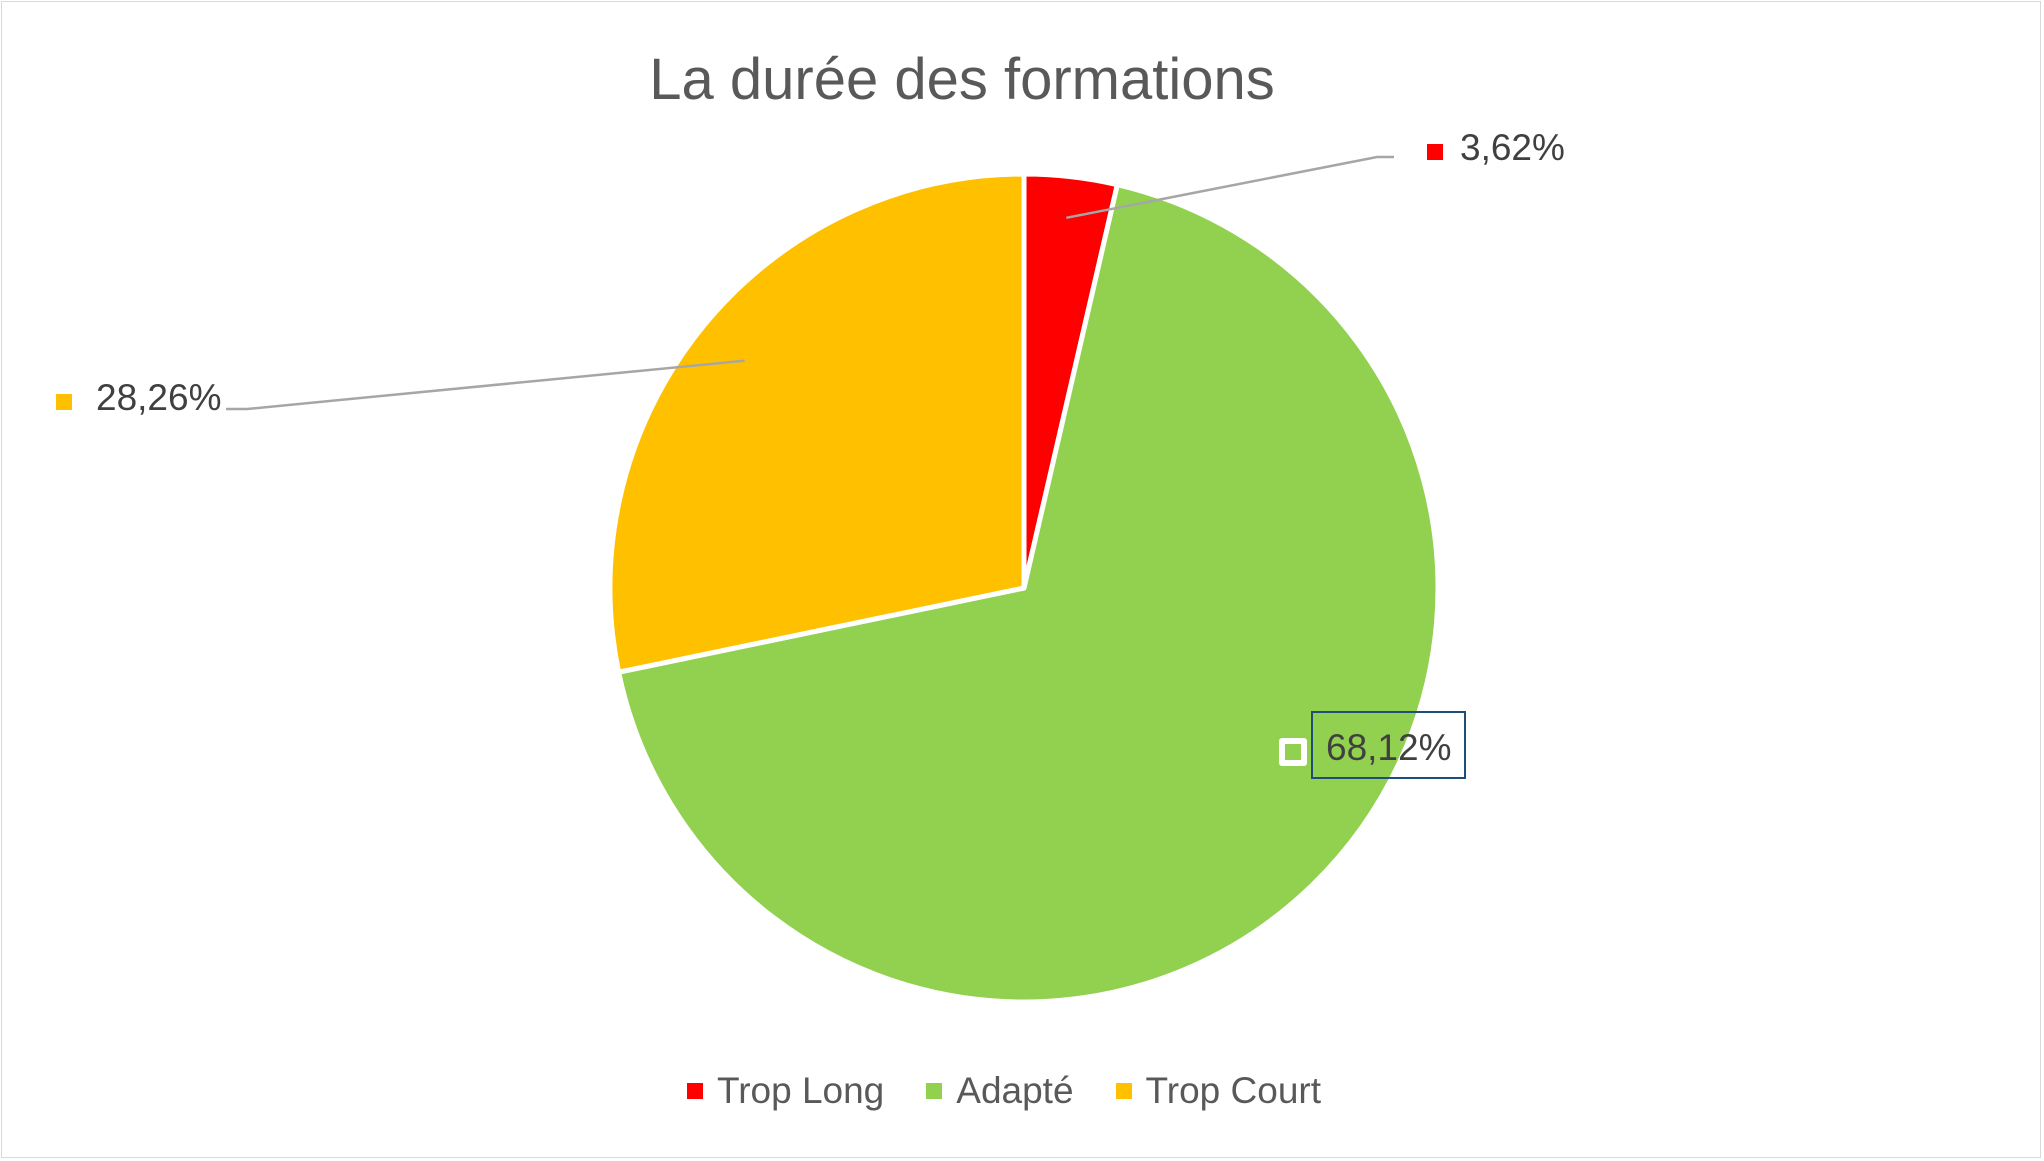 The image size is (2044, 1161). I want to click on legend-swatch-trop-court, so click(1123, 1091).